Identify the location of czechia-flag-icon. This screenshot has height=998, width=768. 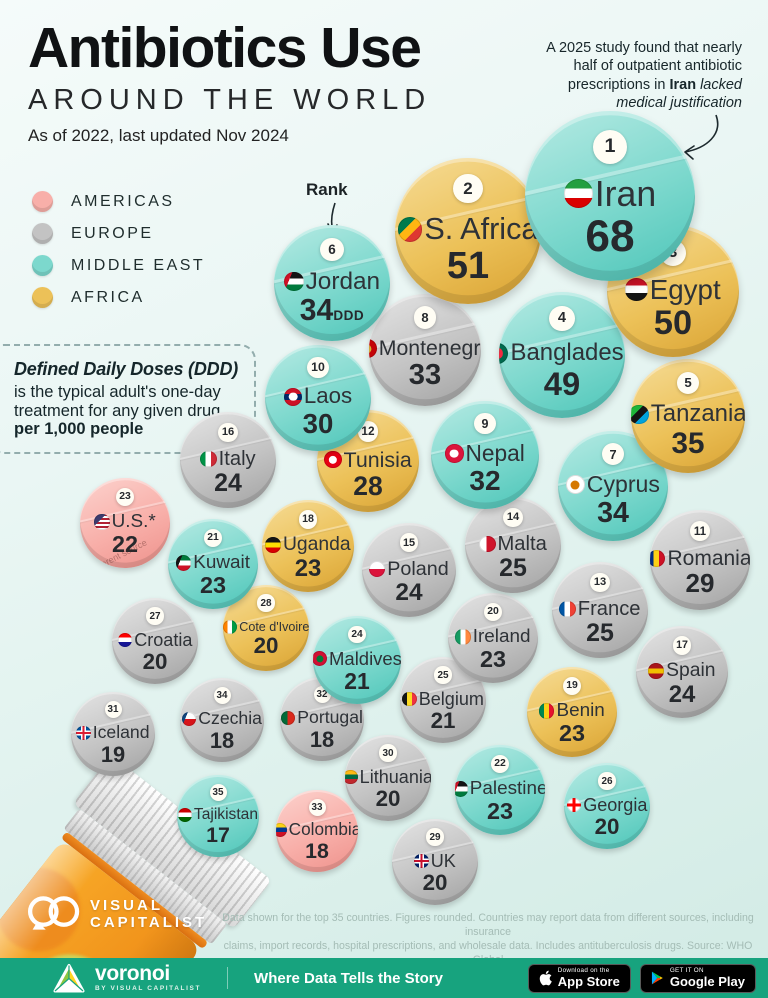
(189, 719).